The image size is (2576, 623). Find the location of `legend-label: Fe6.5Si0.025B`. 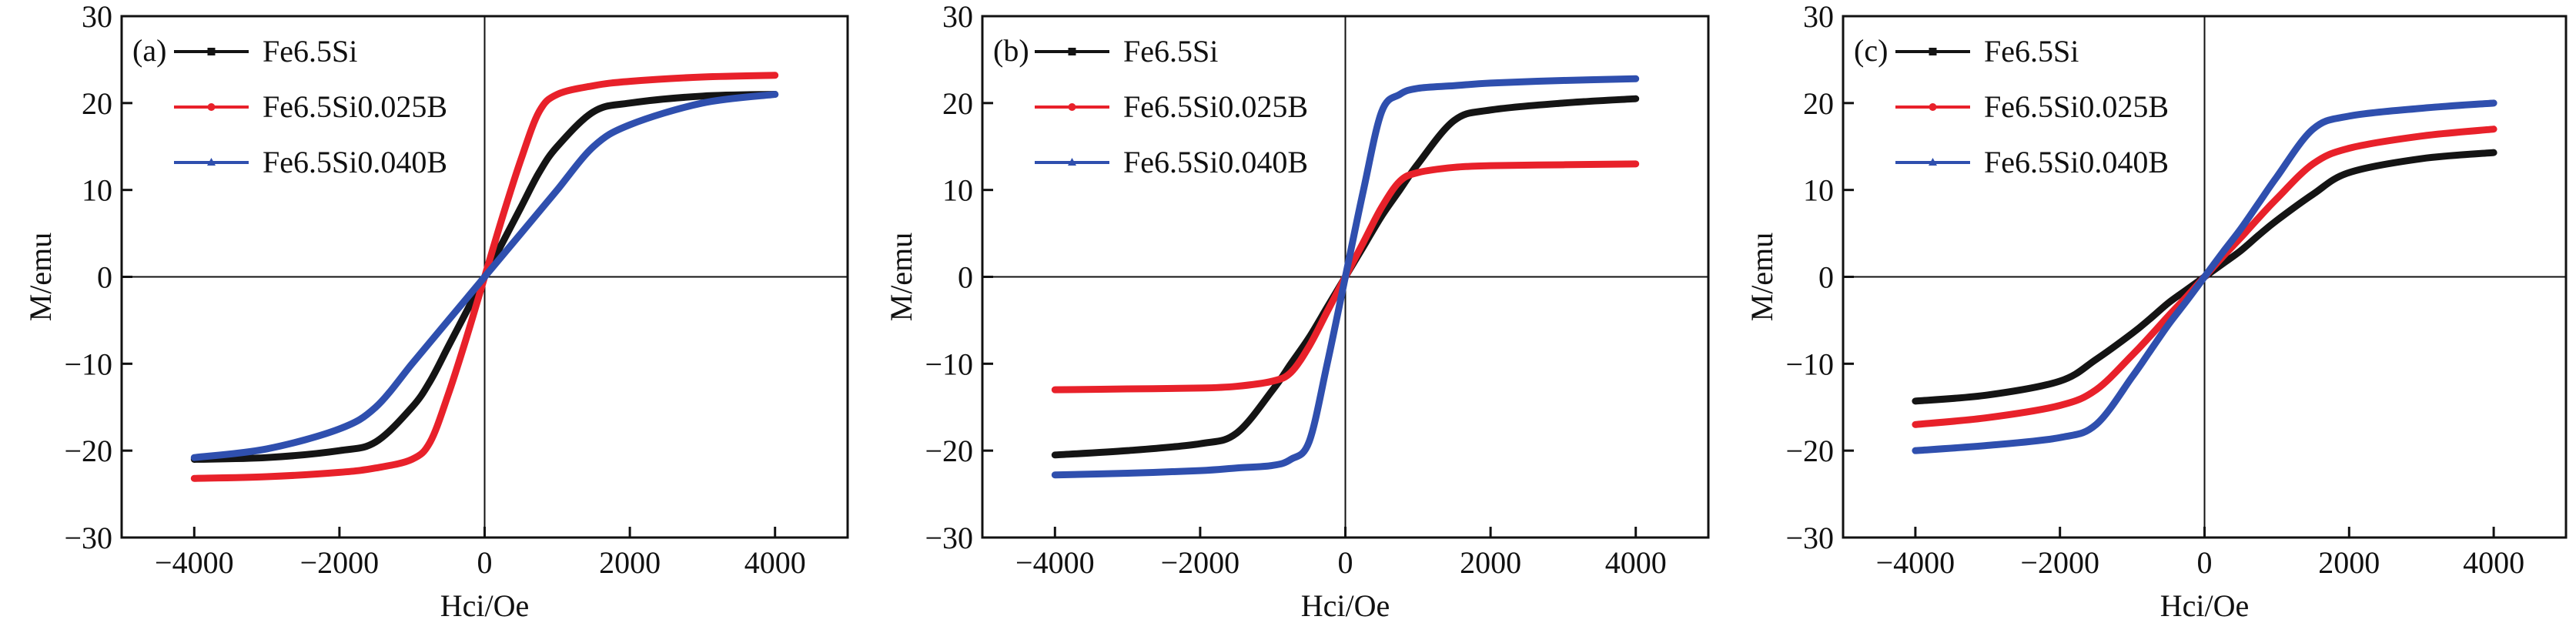

legend-label: Fe6.5Si0.025B is located at coordinates (355, 106).